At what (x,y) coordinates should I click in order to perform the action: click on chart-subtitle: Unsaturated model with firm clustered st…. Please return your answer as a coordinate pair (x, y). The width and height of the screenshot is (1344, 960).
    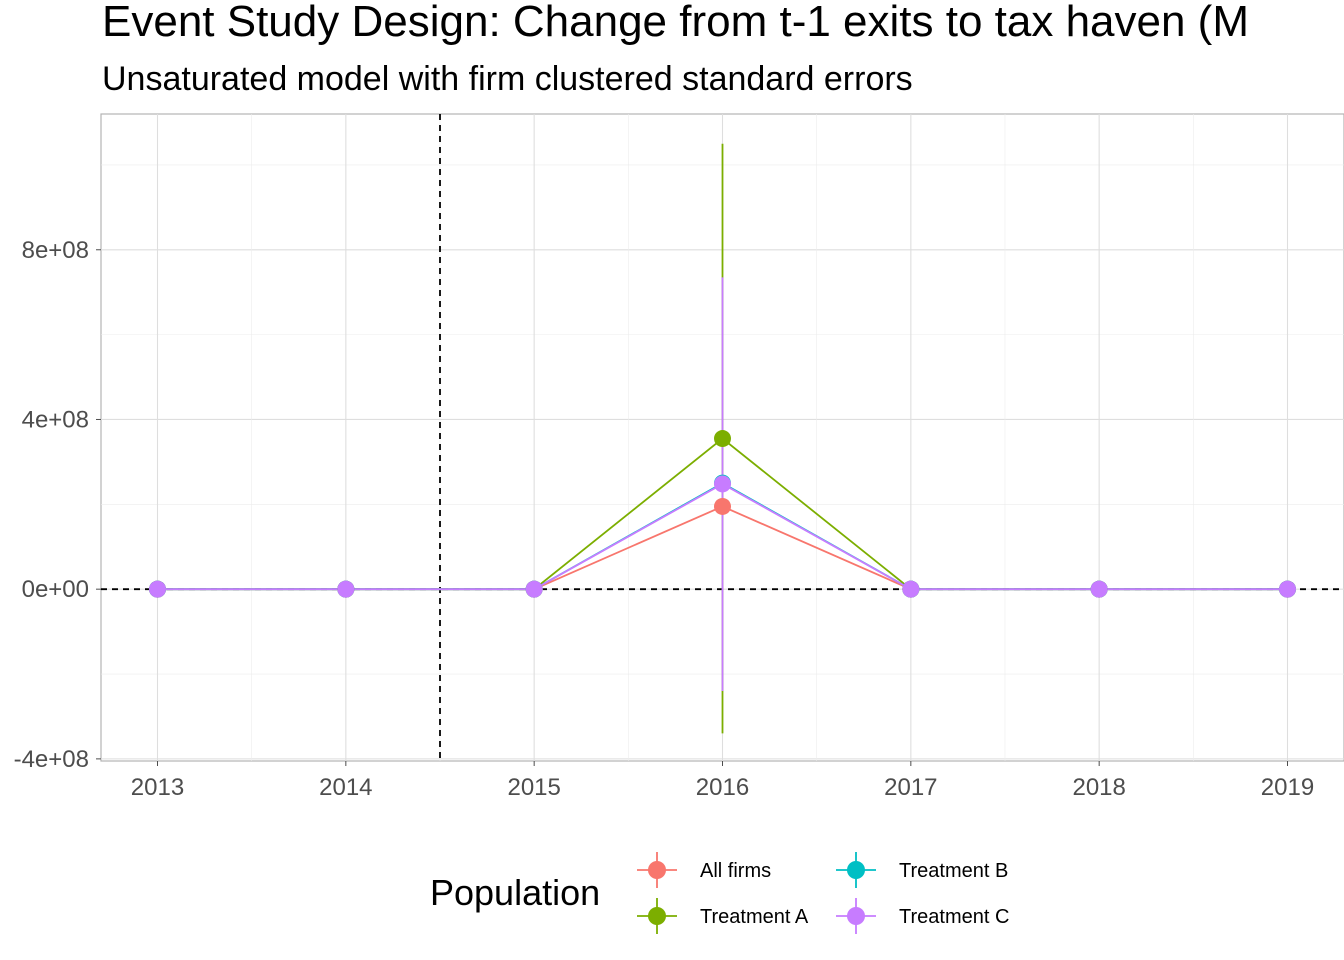
    Looking at the image, I should click on (507, 79).